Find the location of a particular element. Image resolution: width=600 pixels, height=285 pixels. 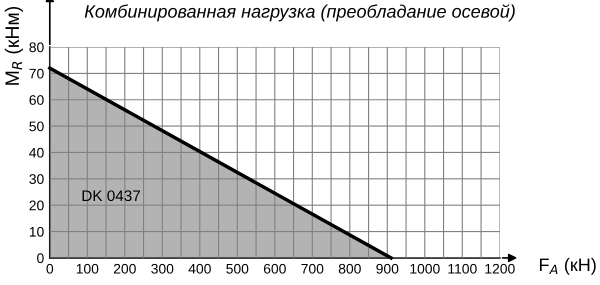

x-tick-label: 800 is located at coordinates (349, 269).